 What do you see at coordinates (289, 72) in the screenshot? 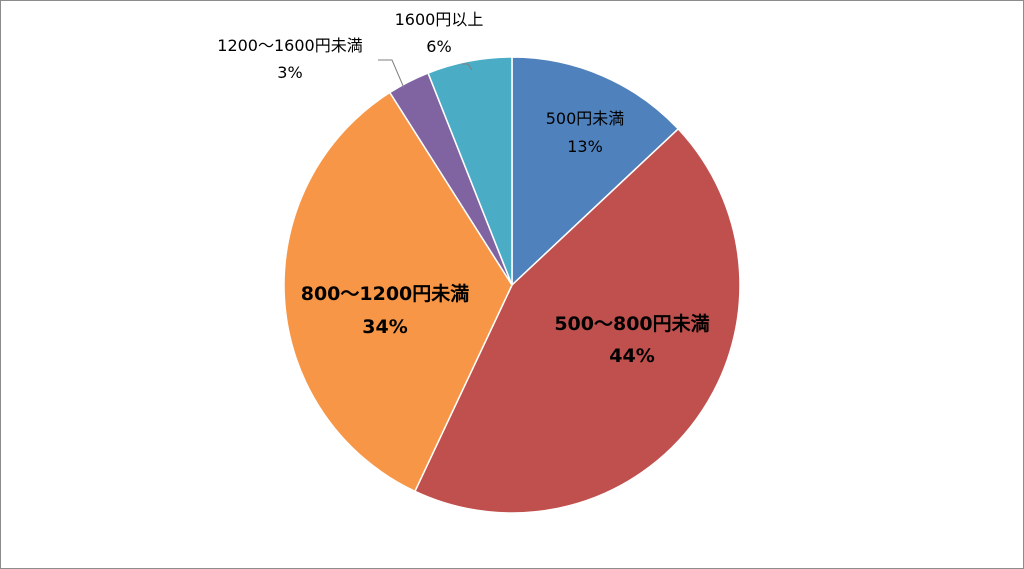
I see `slice-label-value-3: 3%` at bounding box center [289, 72].